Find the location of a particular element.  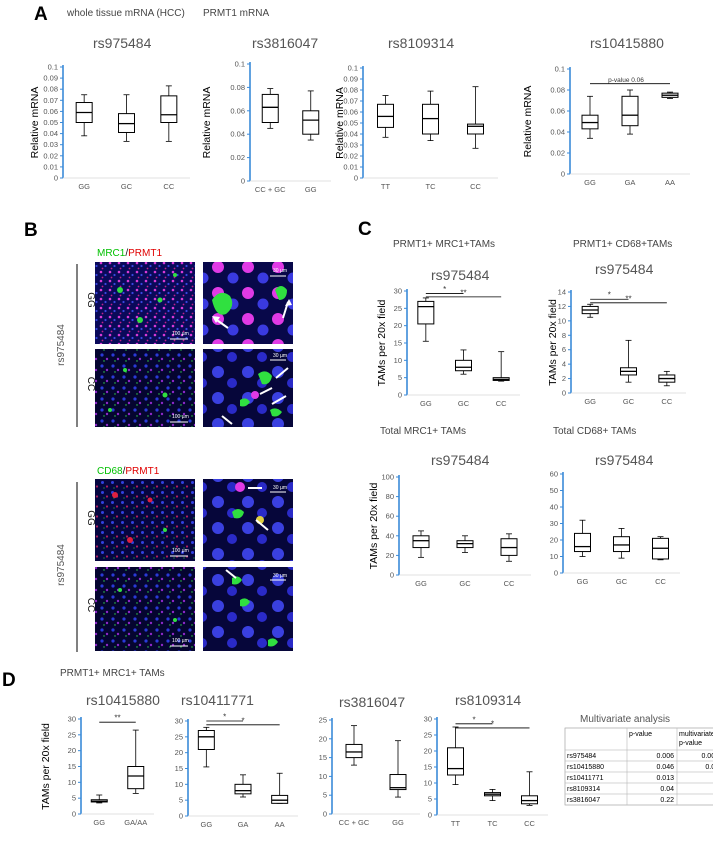

y-tick-label: 0.1 is located at coordinates (240, 64).